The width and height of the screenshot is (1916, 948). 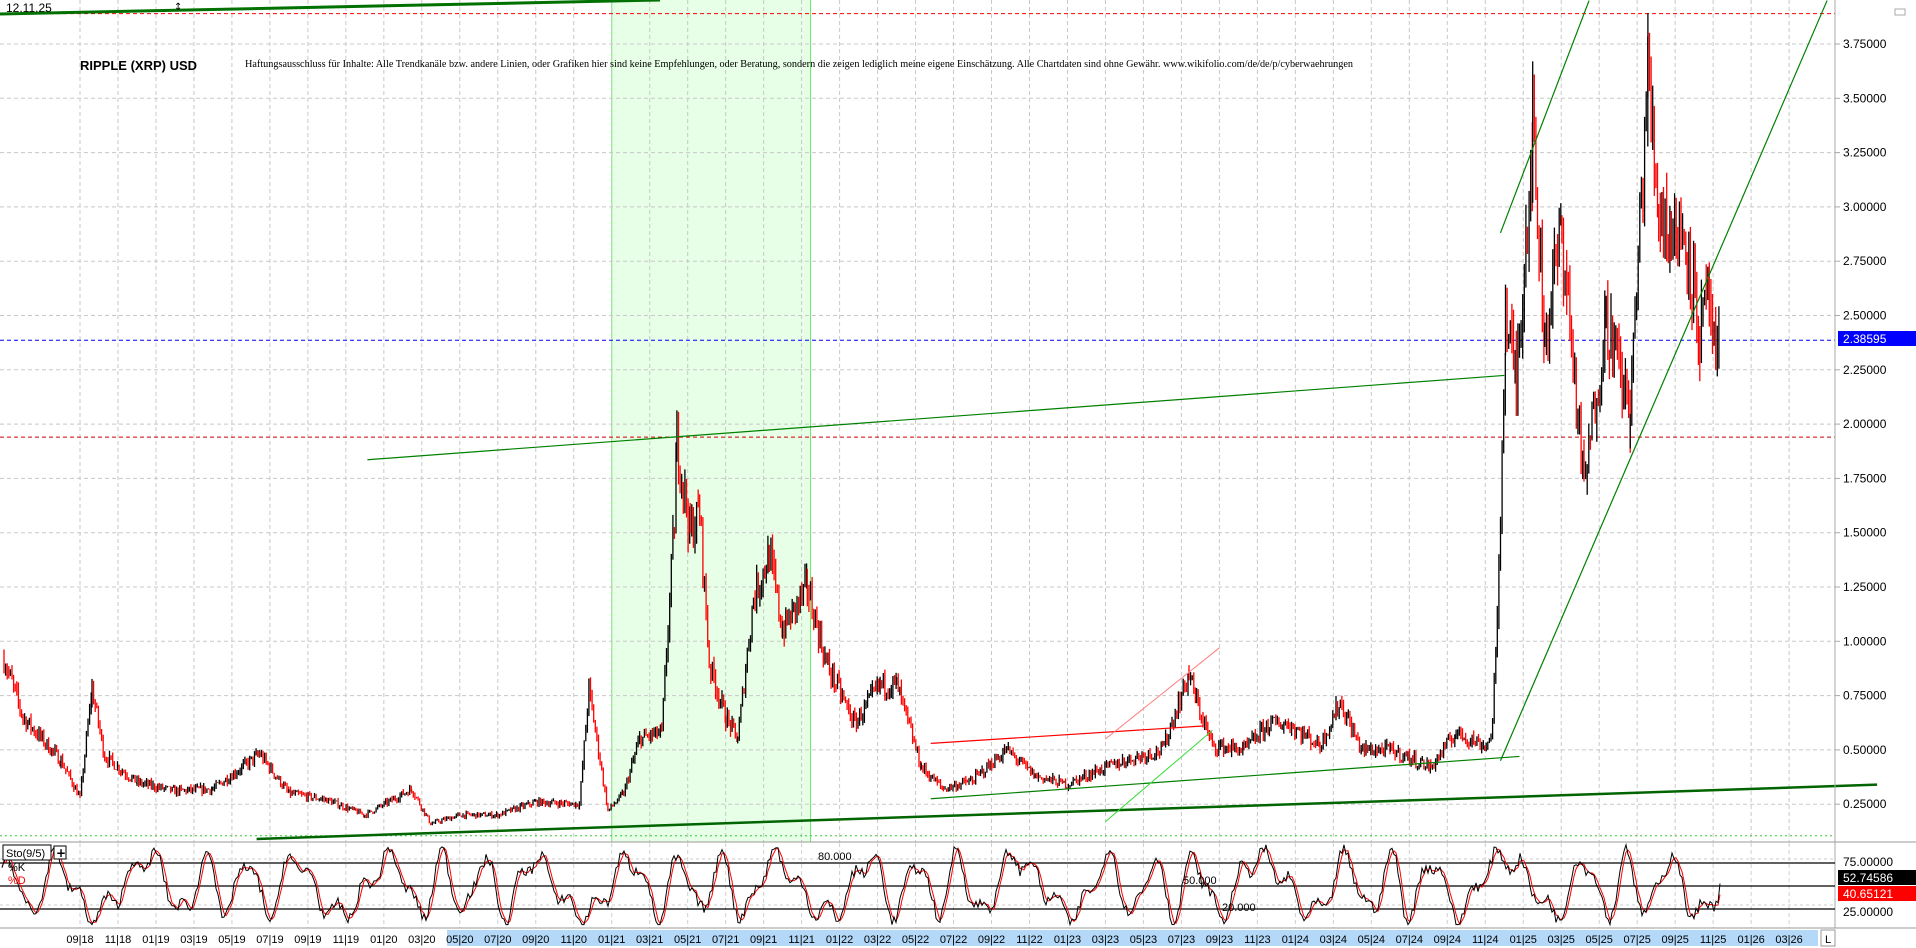 I want to click on y-tick-label: 3.00000, so click(x=1865, y=207).